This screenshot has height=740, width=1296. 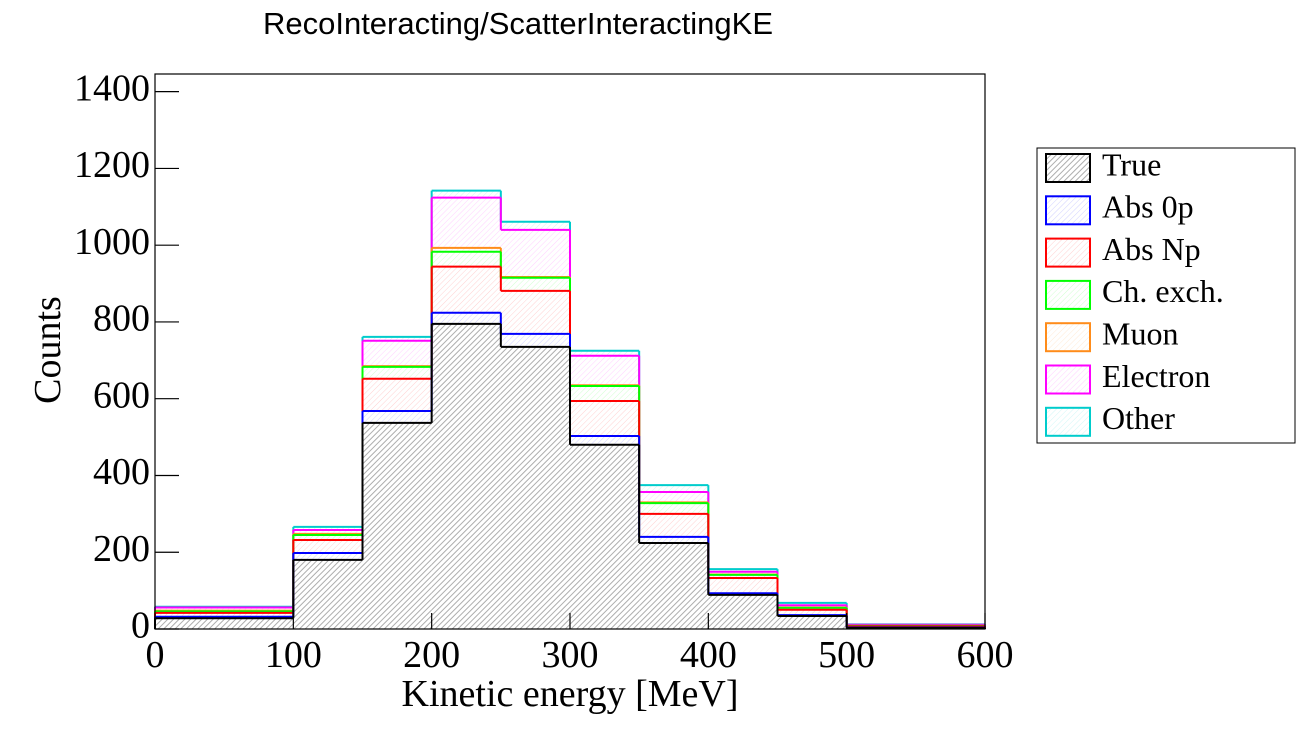 What do you see at coordinates (293, 655) in the screenshot?
I see `x-tick-label: 100` at bounding box center [293, 655].